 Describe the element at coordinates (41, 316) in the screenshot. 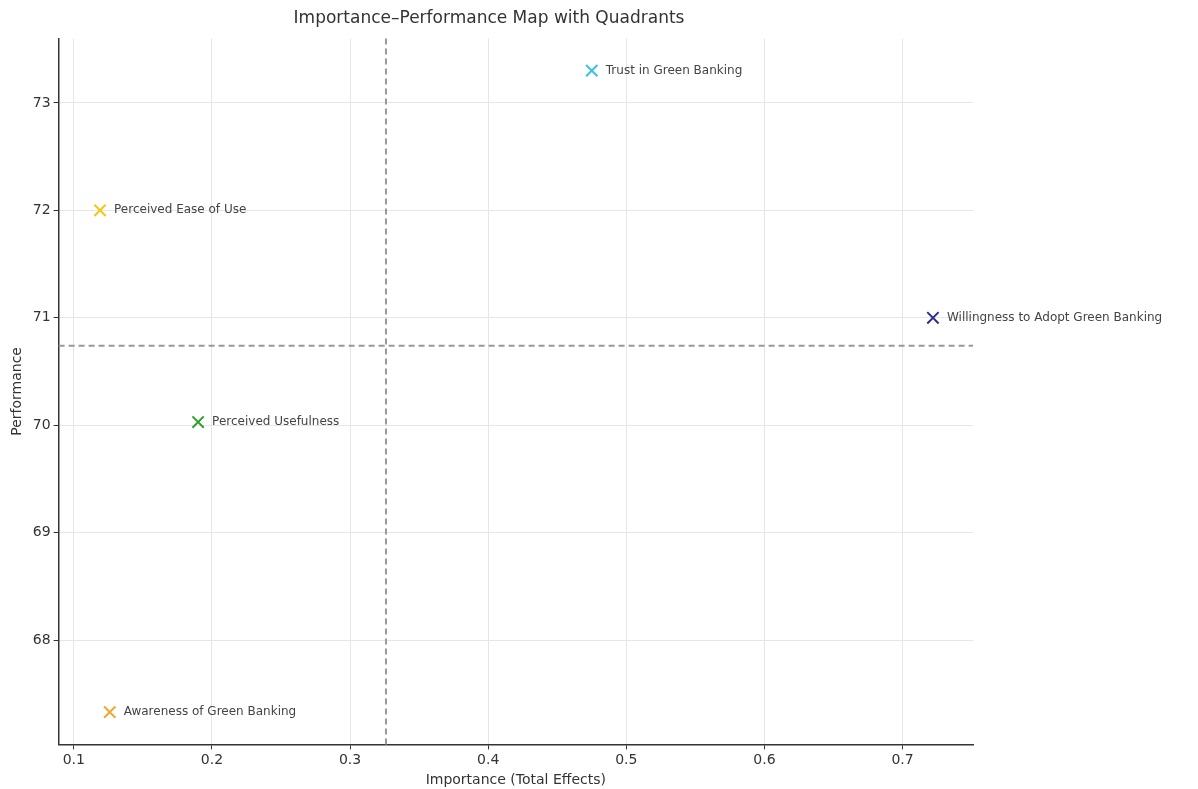

I see `y-tick-label: 71` at that location.